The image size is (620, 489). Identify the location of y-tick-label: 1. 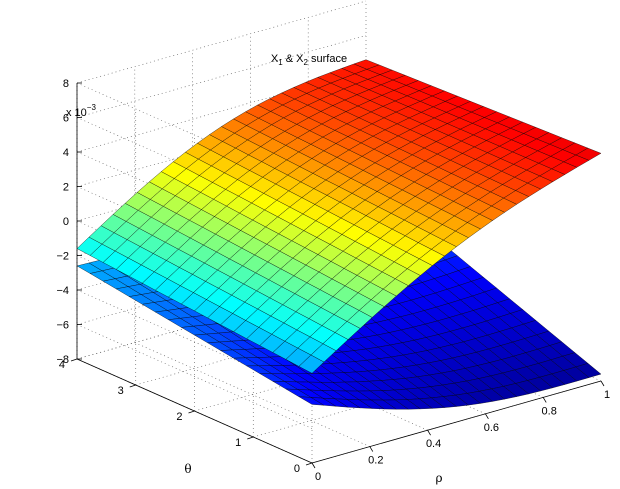
(238, 443).